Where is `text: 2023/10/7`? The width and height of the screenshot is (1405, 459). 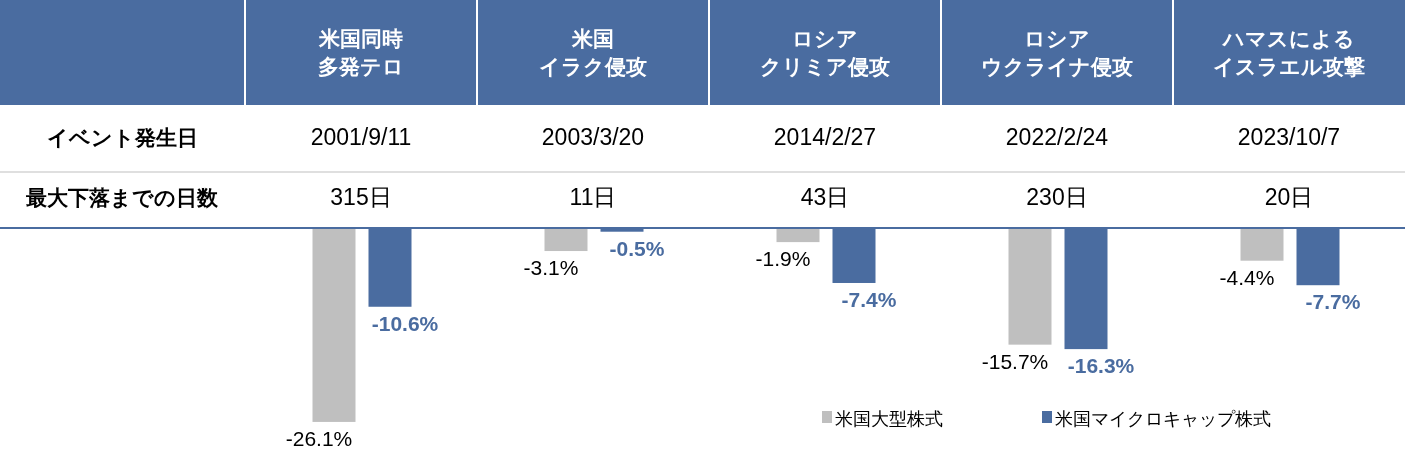 text: 2023/10/7 is located at coordinates (1289, 137).